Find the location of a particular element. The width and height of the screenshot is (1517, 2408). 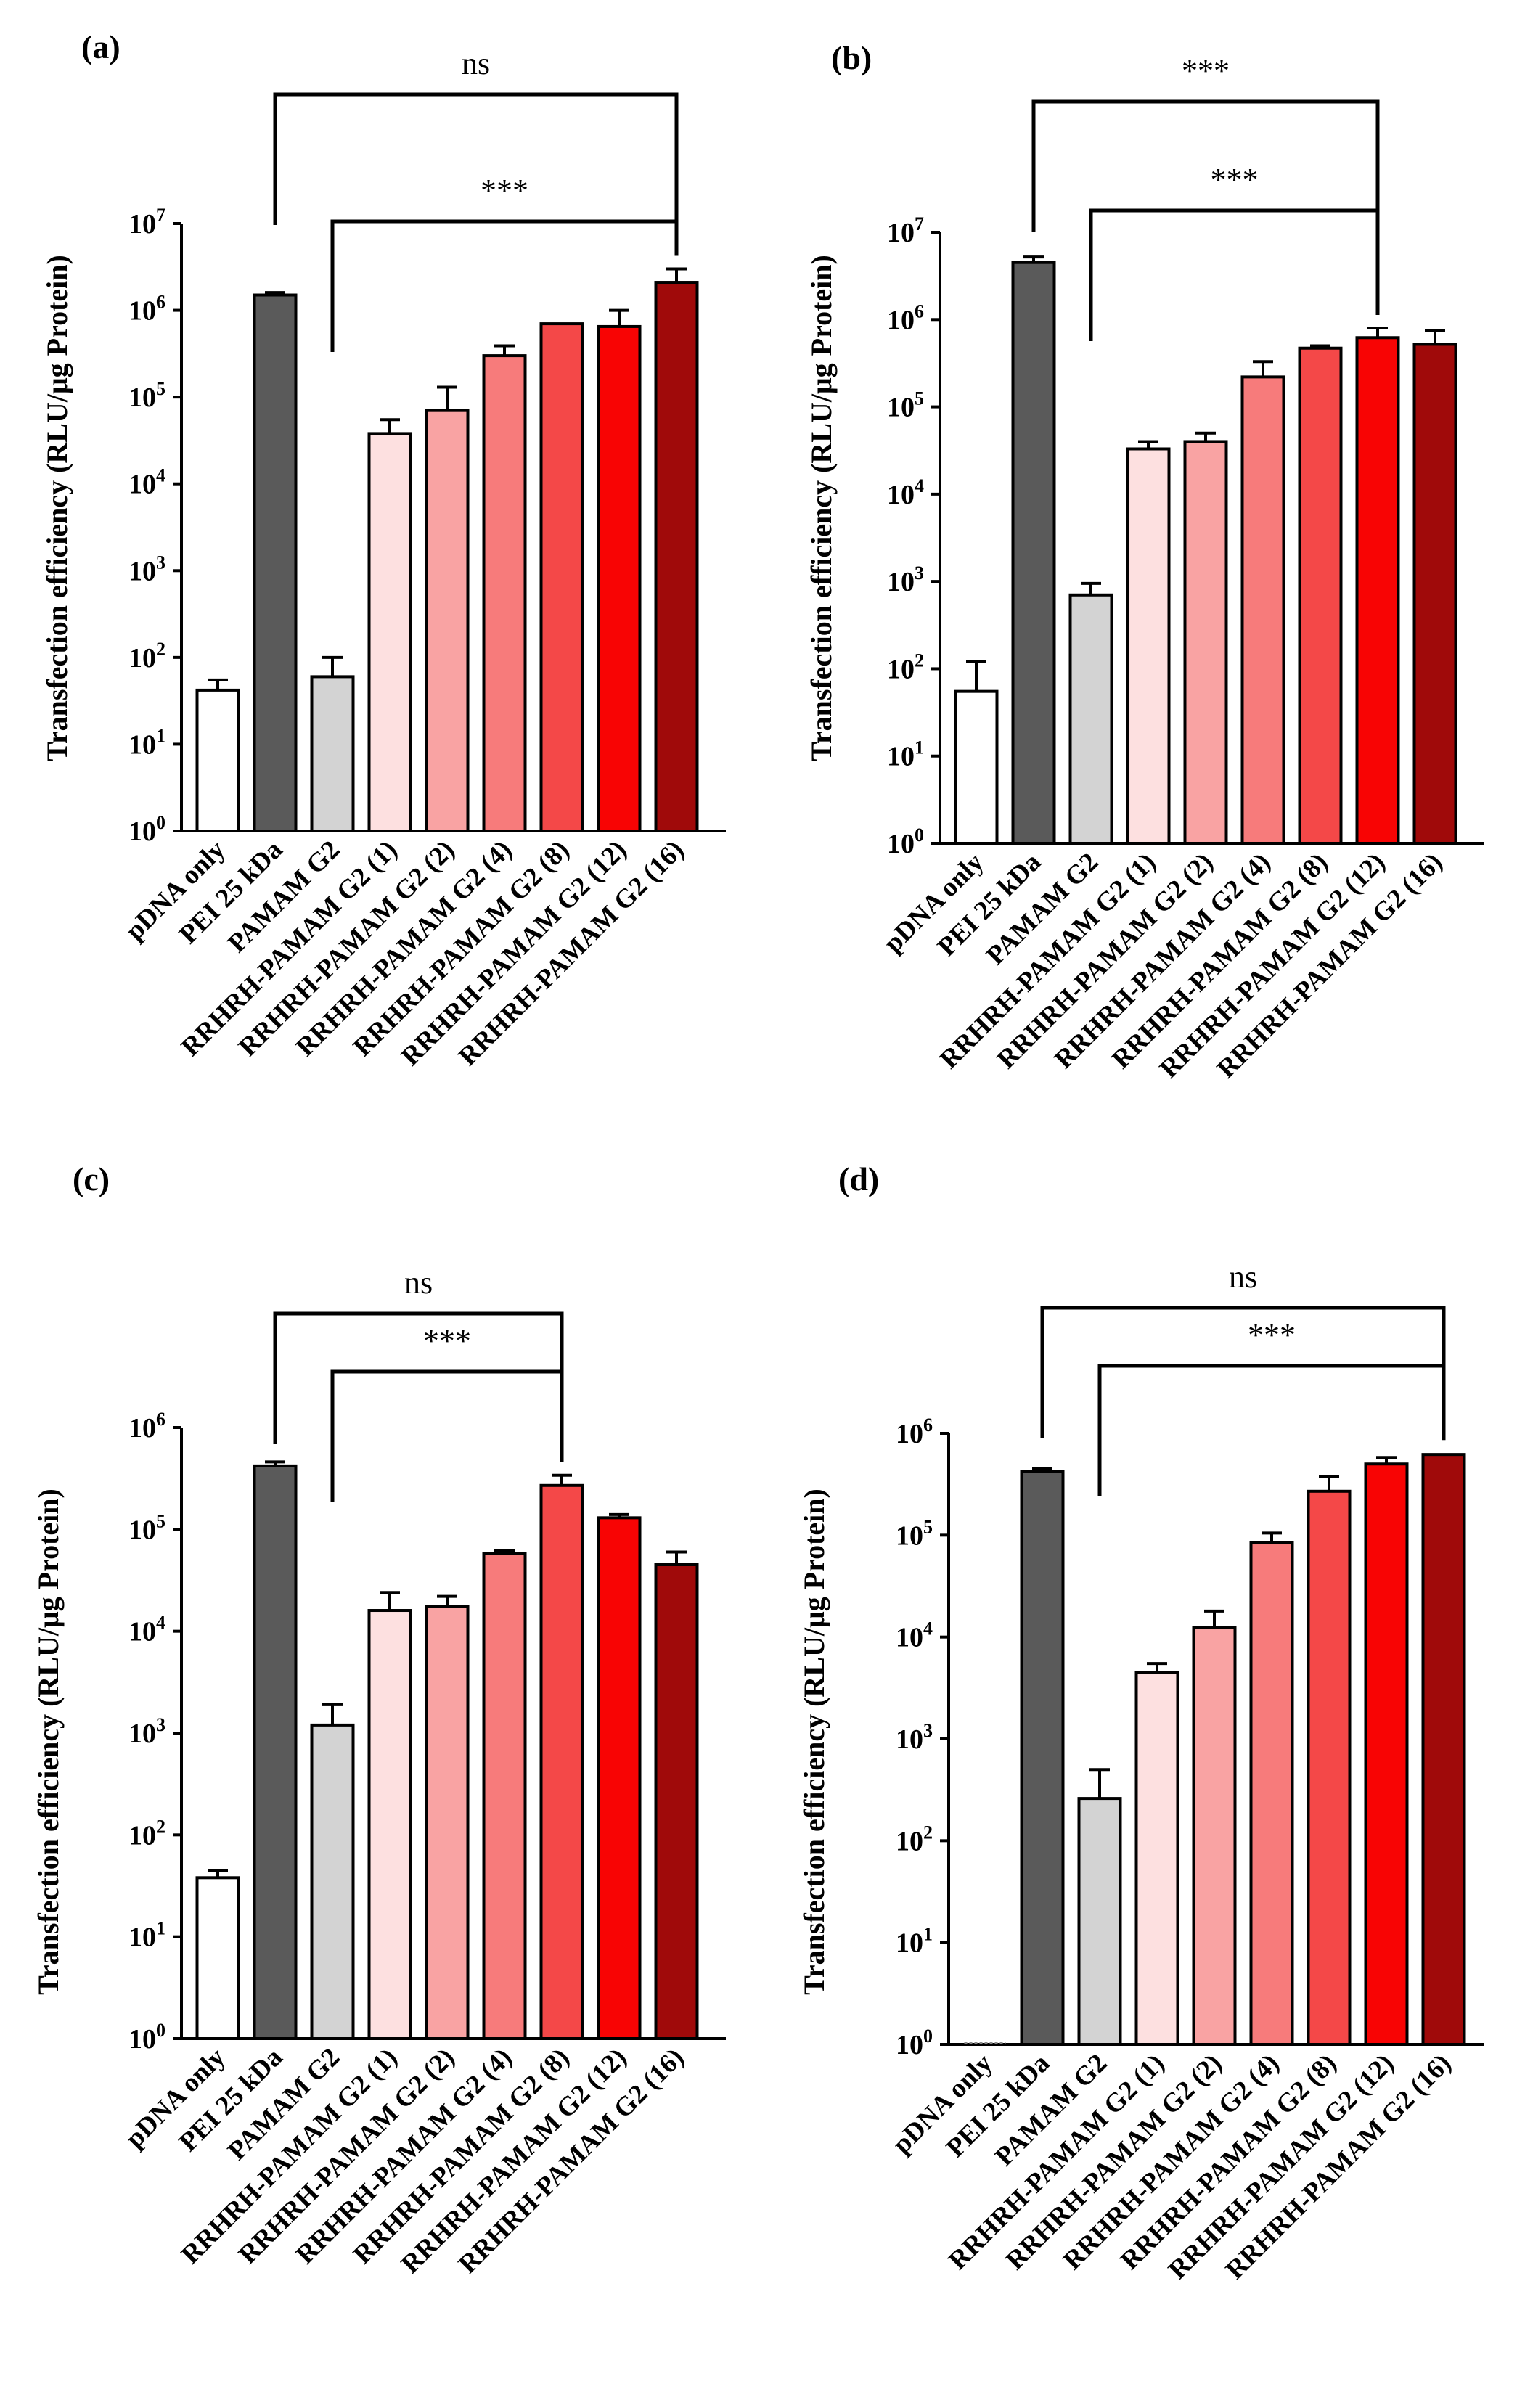

panel-label: (d) is located at coordinates (859, 1179).